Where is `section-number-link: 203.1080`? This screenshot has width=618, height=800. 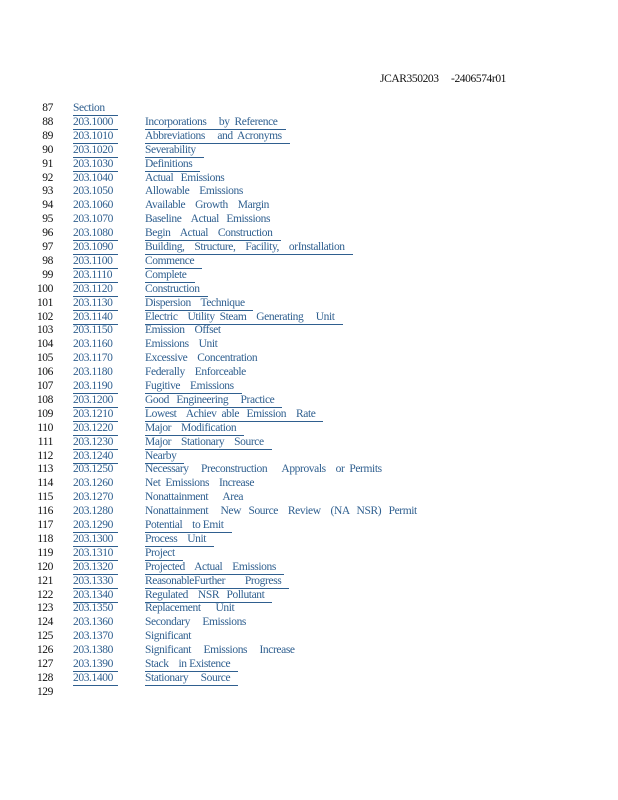
section-number-link: 203.1080 is located at coordinates (95, 234).